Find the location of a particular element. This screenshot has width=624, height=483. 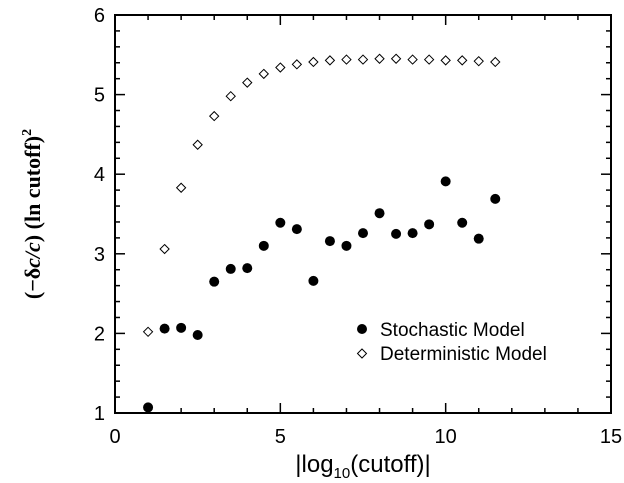

y-axis-label: (−δc/c) (ln cutoff)2 is located at coordinates (32, 214).